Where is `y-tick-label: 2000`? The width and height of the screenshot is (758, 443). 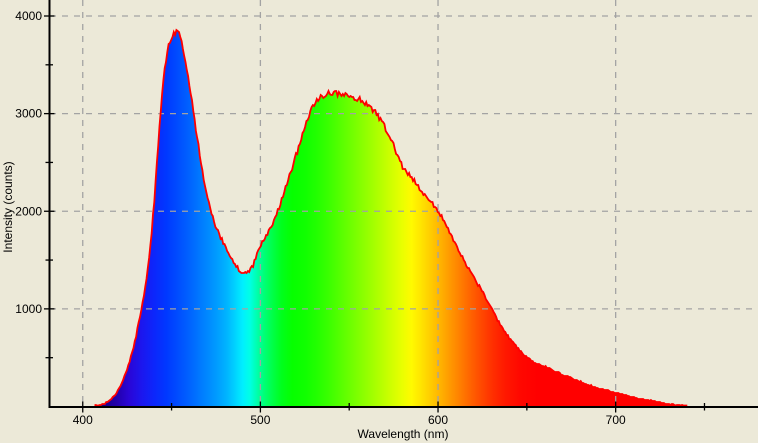 y-tick-label: 2000 is located at coordinates (28, 211).